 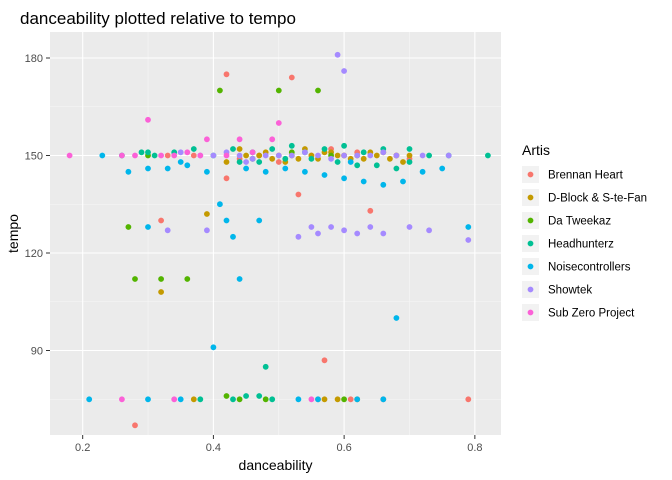 I want to click on legend-label: D-Block & S-te-Fan, so click(x=597, y=199).